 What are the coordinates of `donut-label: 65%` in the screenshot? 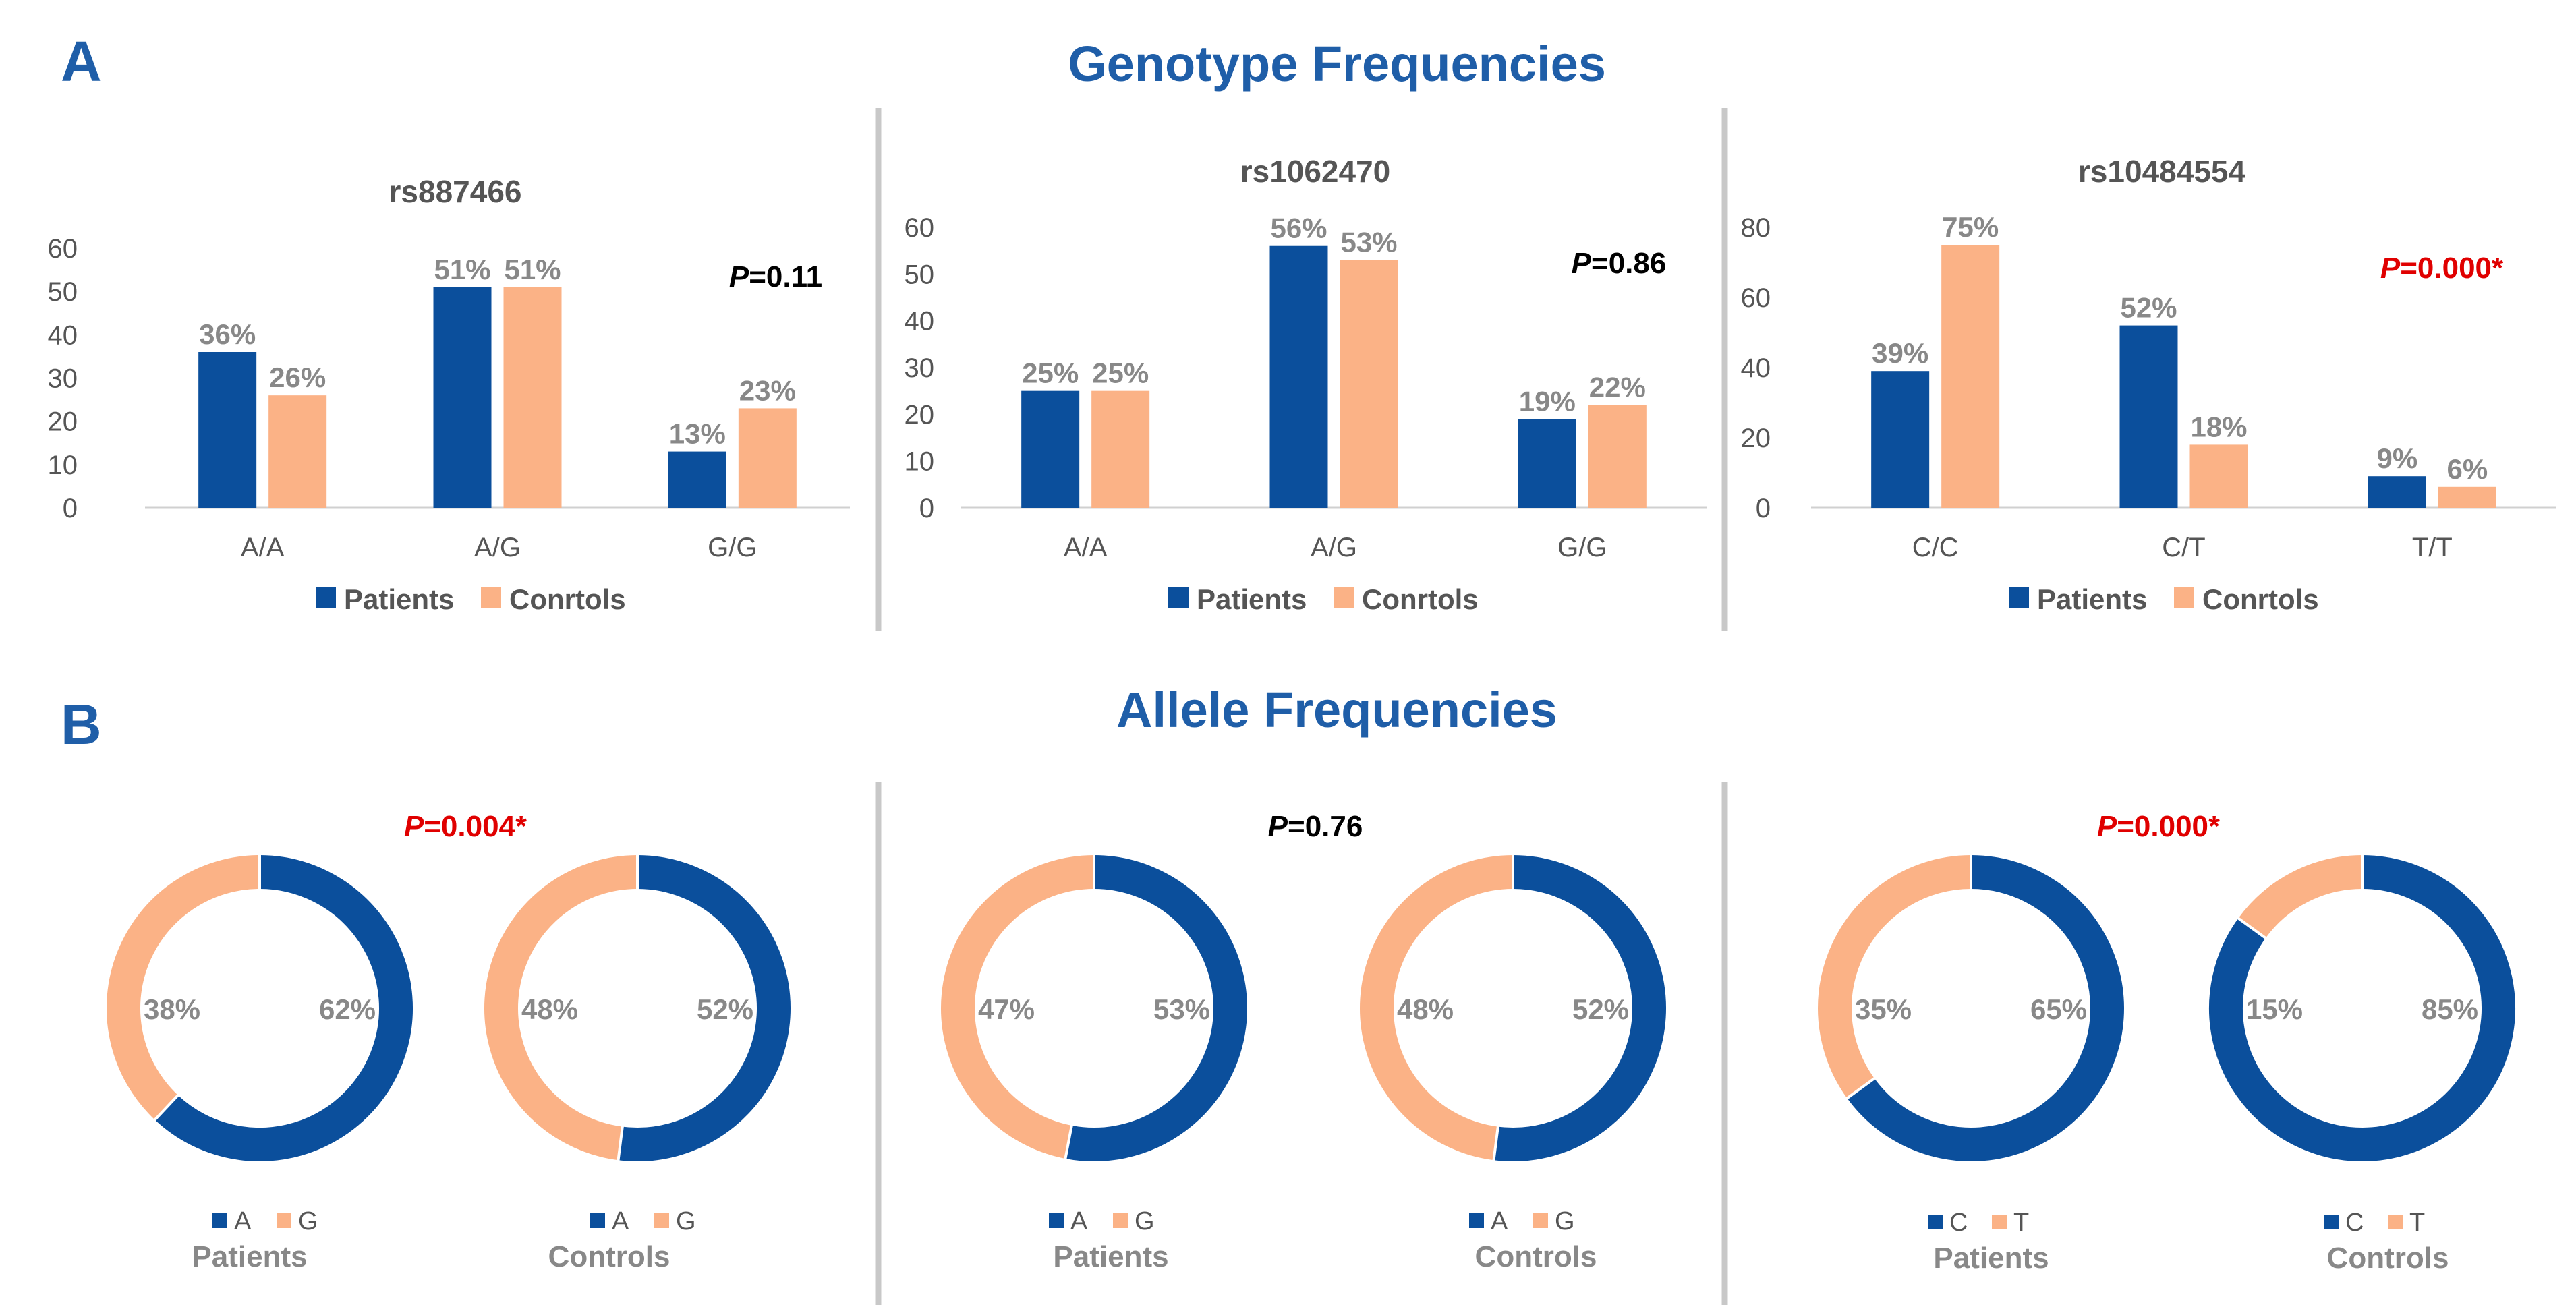 It's located at (2058, 1009).